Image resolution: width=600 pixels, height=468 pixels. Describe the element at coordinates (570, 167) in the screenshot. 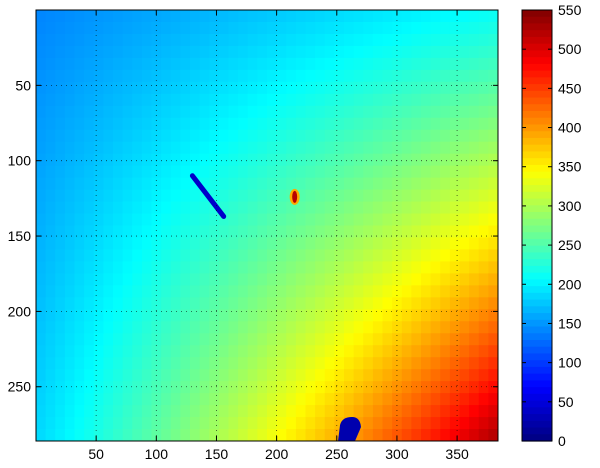

I see `colorbar-tick-label: 350` at that location.